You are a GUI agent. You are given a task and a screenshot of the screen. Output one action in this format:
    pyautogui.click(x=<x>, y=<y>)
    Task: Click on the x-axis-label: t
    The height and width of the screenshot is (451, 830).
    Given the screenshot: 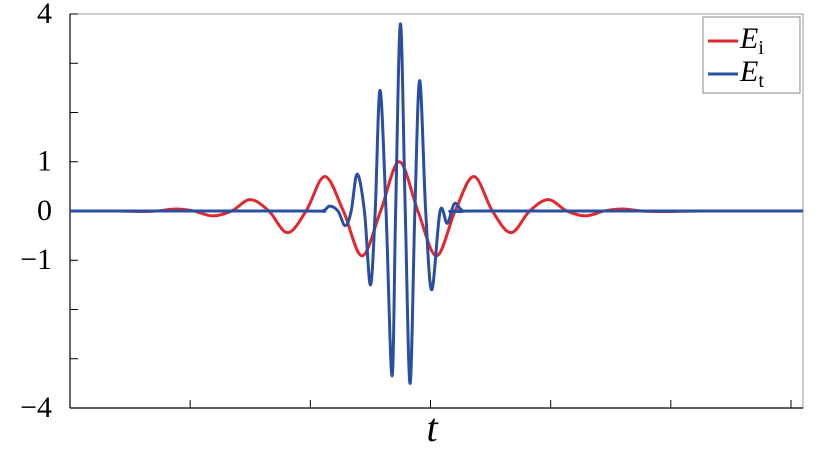 What is the action you would take?
    pyautogui.click(x=432, y=427)
    